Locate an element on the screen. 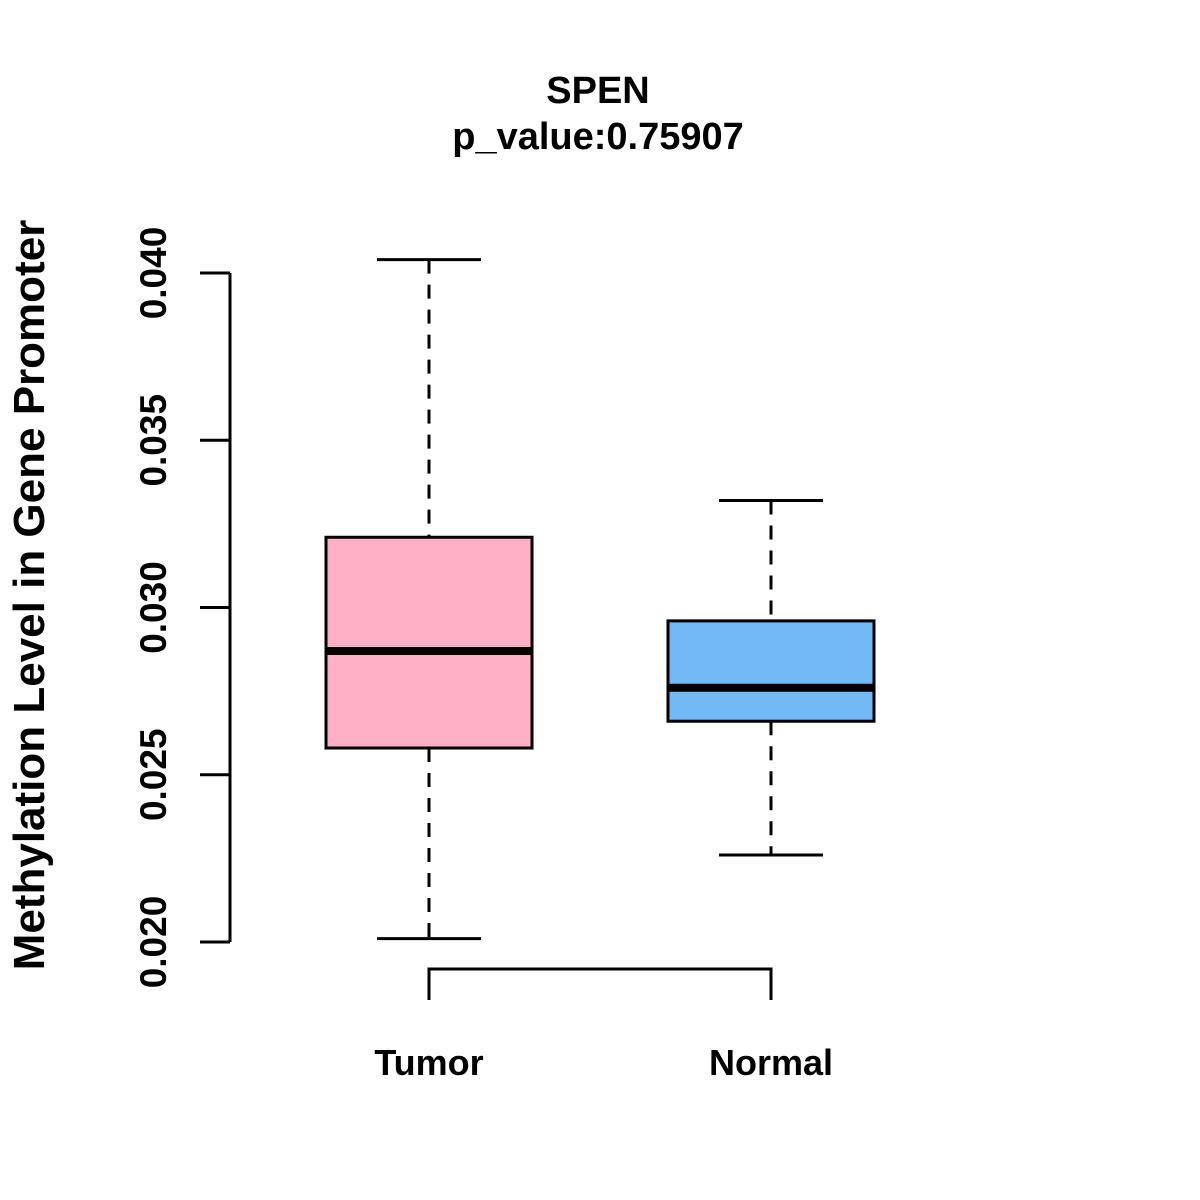 The image size is (1200, 1200). y-axis-tick-label: 0.030 is located at coordinates (153, 607).